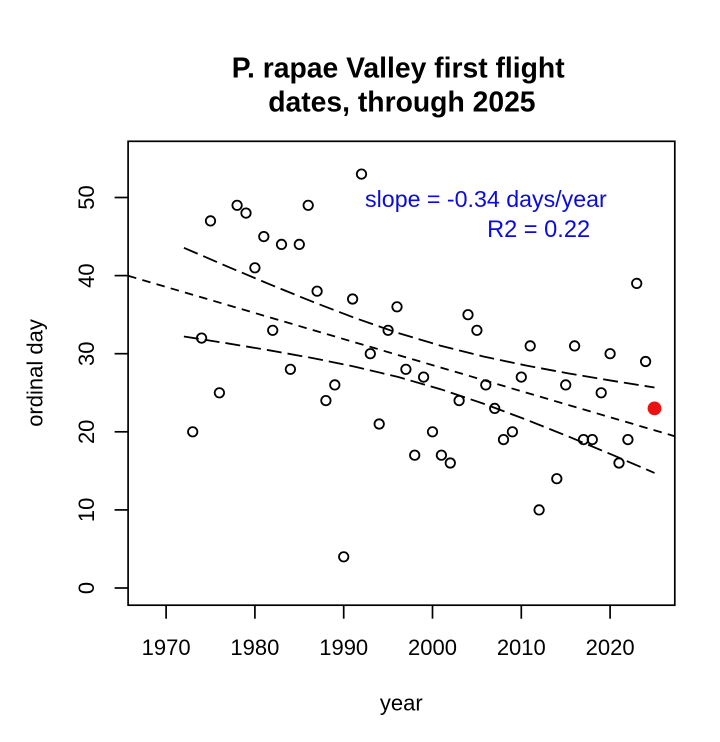 This screenshot has height=742, width=720. Describe the element at coordinates (86, 588) in the screenshot. I see `svg-text: 0` at that location.